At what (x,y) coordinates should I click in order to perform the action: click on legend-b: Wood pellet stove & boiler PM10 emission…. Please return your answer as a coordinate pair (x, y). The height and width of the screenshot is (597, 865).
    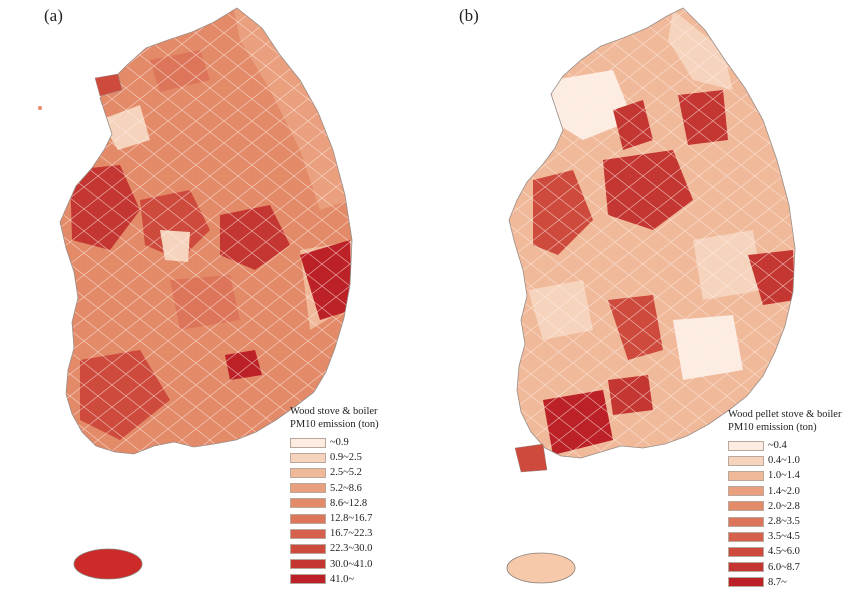
    Looking at the image, I should click on (784, 499).